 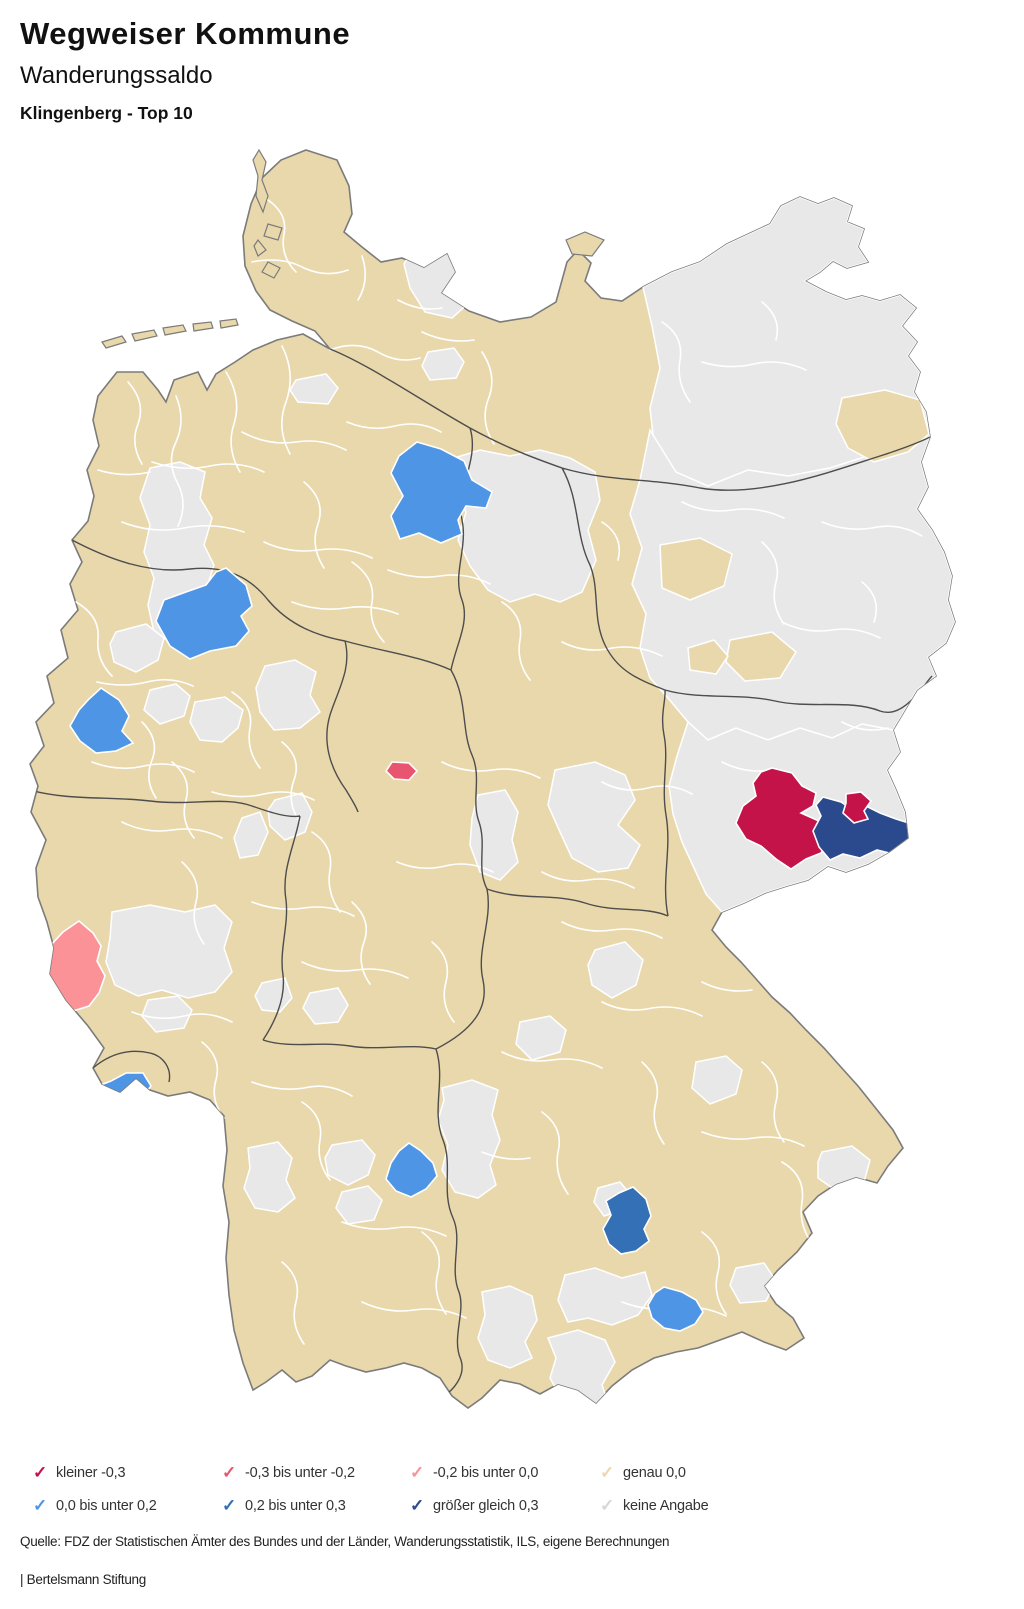 I want to click on map-highlight-blue-southeast, so click(x=675, y=1309).